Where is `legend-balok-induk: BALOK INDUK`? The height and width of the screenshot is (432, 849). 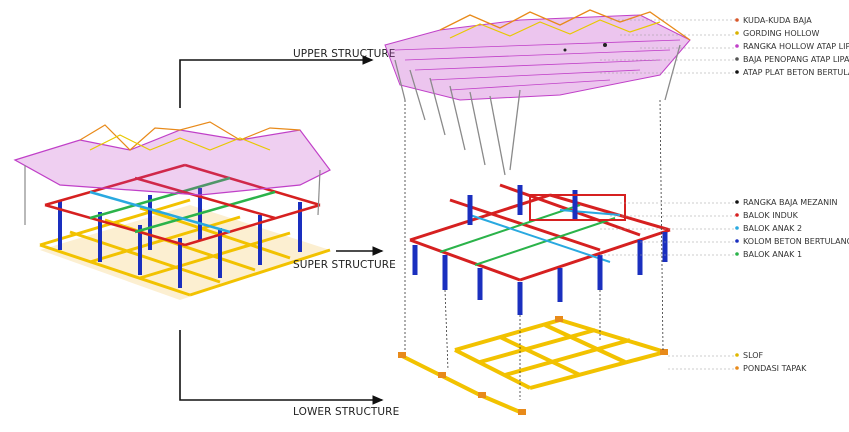
legend-balok-induk: BALOK INDUK is located at coordinates (771, 215).